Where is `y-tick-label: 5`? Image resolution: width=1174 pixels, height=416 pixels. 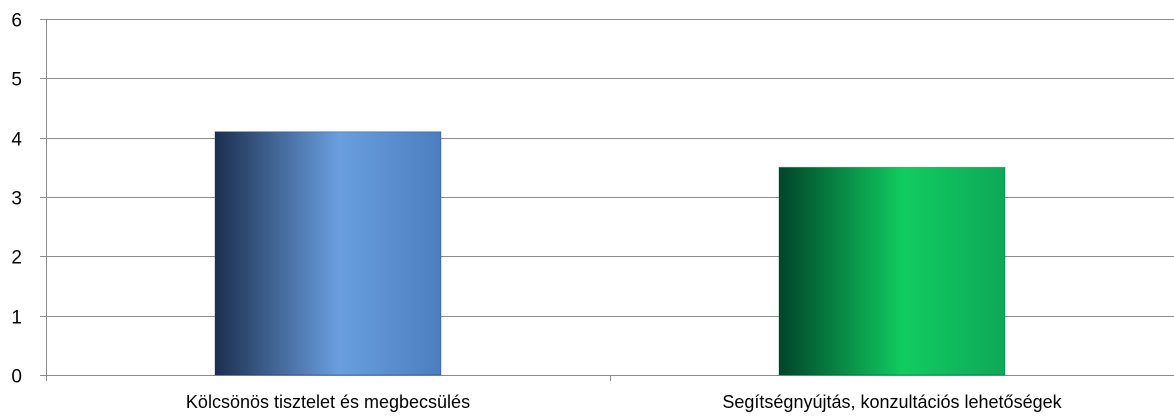
y-tick-label: 5 is located at coordinates (16, 80).